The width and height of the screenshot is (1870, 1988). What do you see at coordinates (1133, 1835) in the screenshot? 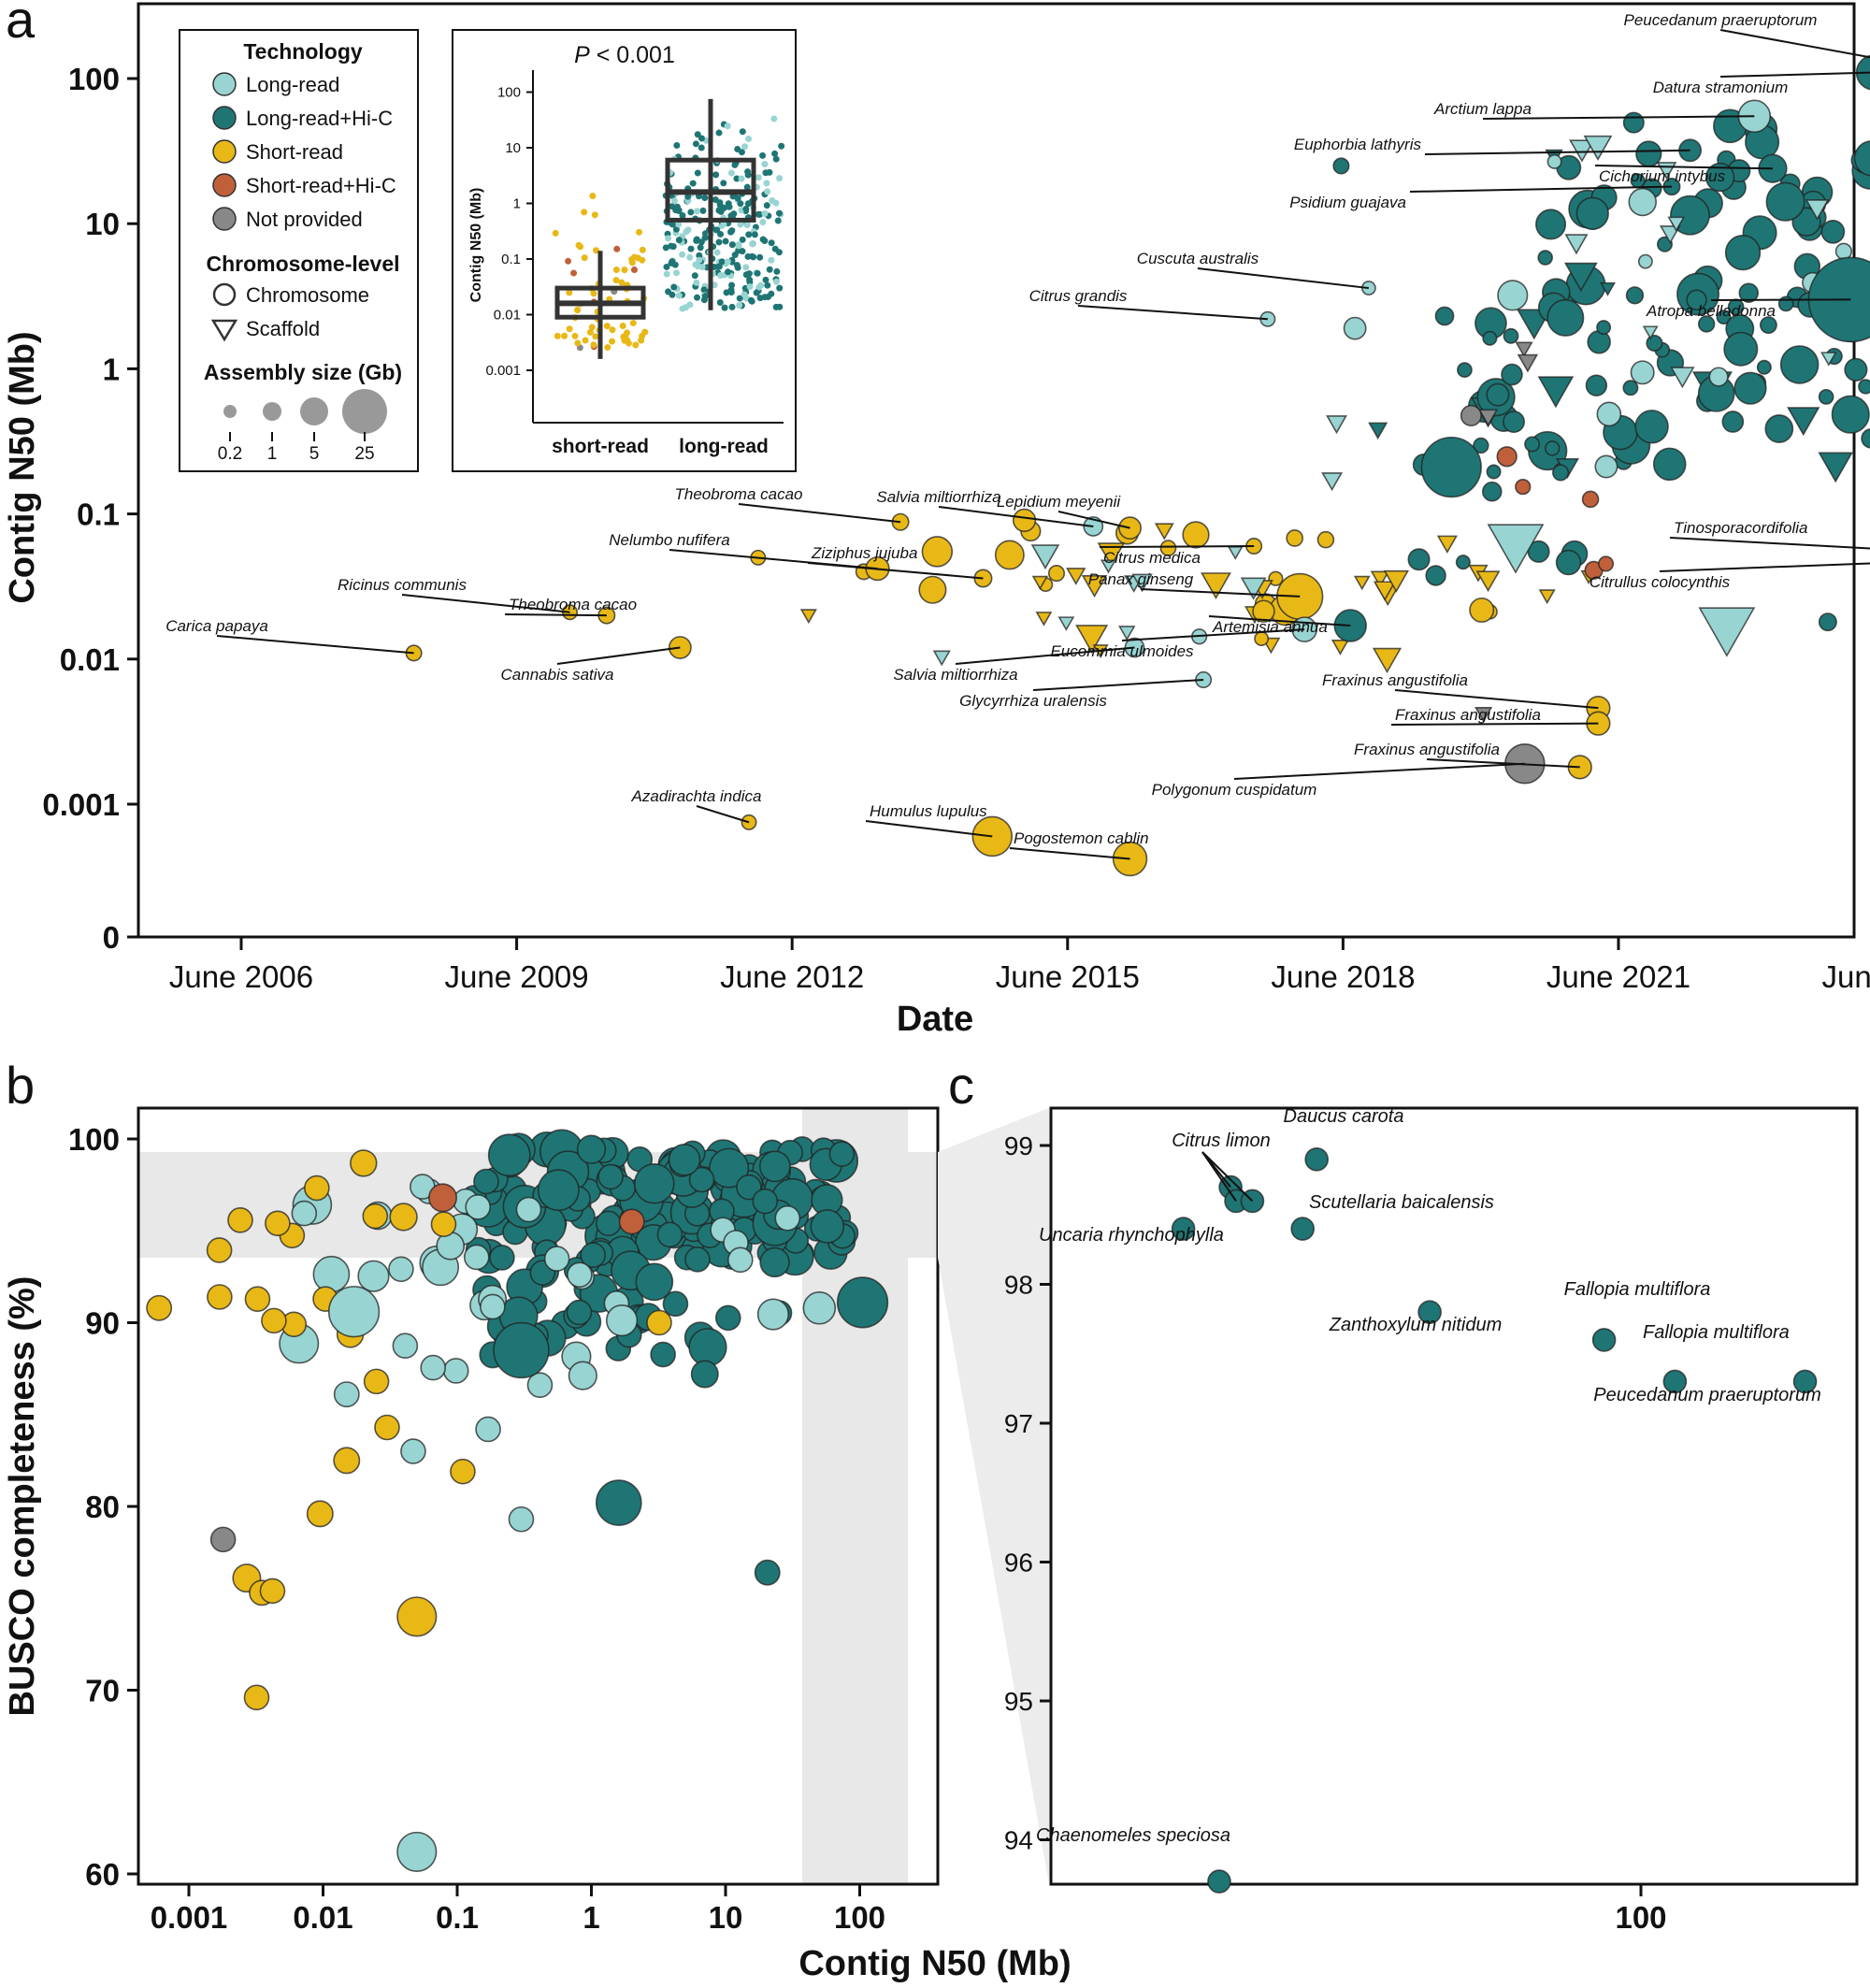
I see `panel-c-species-label: Chaenomeles speciosa` at bounding box center [1133, 1835].